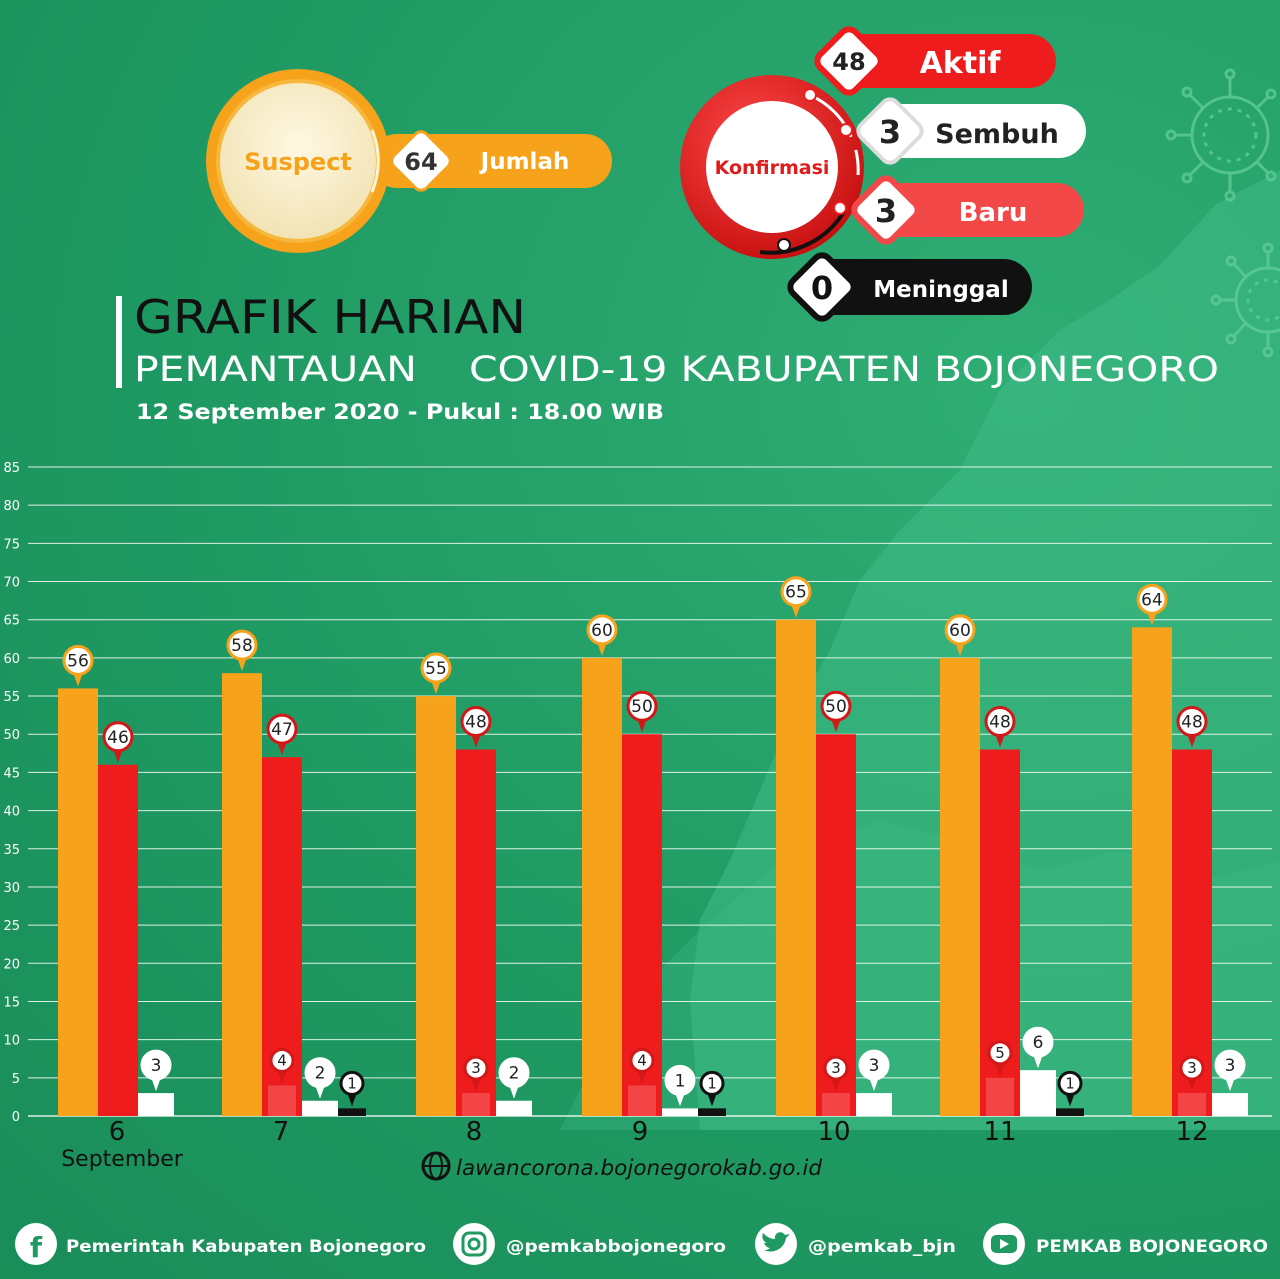 Image resolution: width=1280 pixels, height=1279 pixels. Describe the element at coordinates (119, 342) in the screenshot. I see `title-accent-bar` at that location.